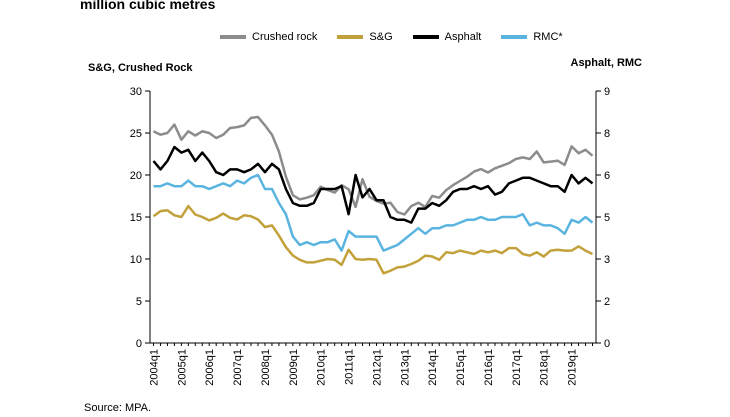 Image resolution: width=730 pixels, height=417 pixels. Describe the element at coordinates (140, 68) in the screenshot. I see `left-axis-title: S&G, Crushed Rock` at that location.